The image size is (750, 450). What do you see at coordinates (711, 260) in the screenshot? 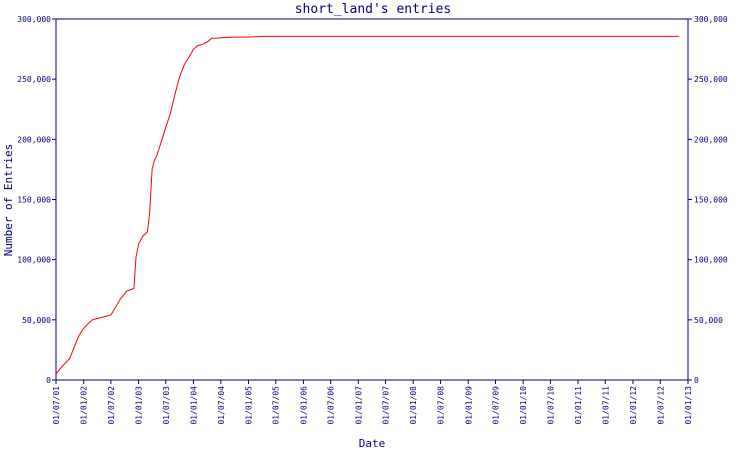
I see `y-tick-label-right: 100,000` at bounding box center [711, 260].